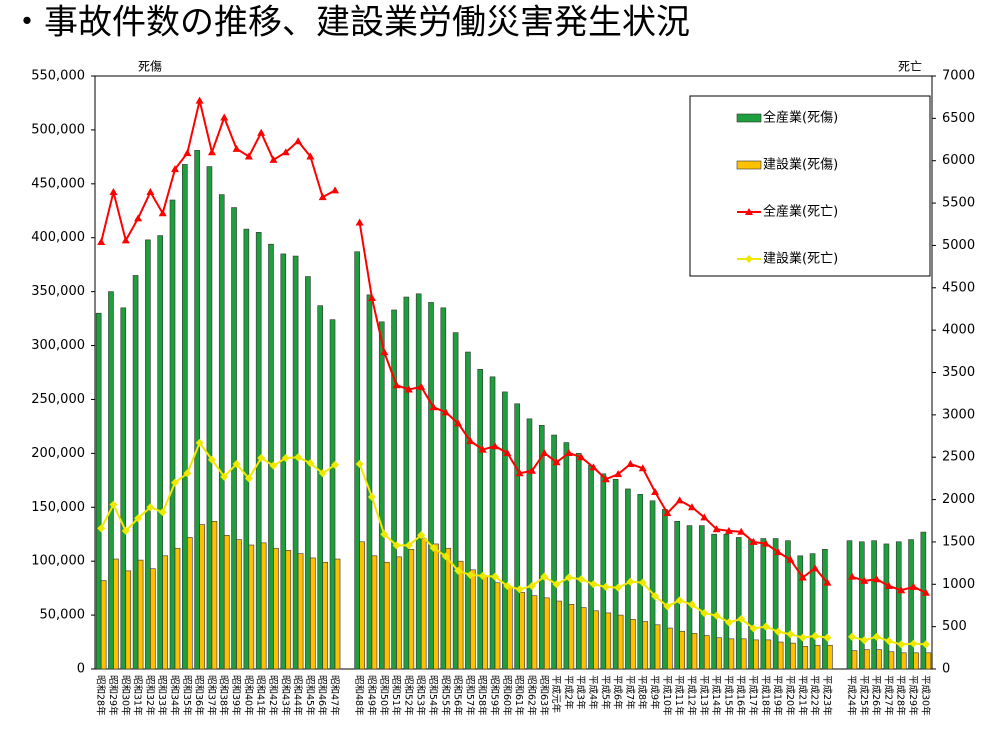 This screenshot has width=1000, height=738. I want to click on x-tick-label: 昭和46年, so click(322, 695).